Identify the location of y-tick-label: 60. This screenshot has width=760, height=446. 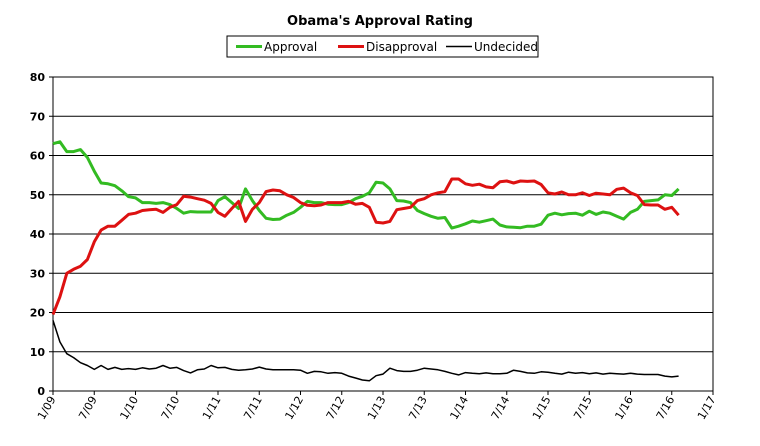
(38, 156).